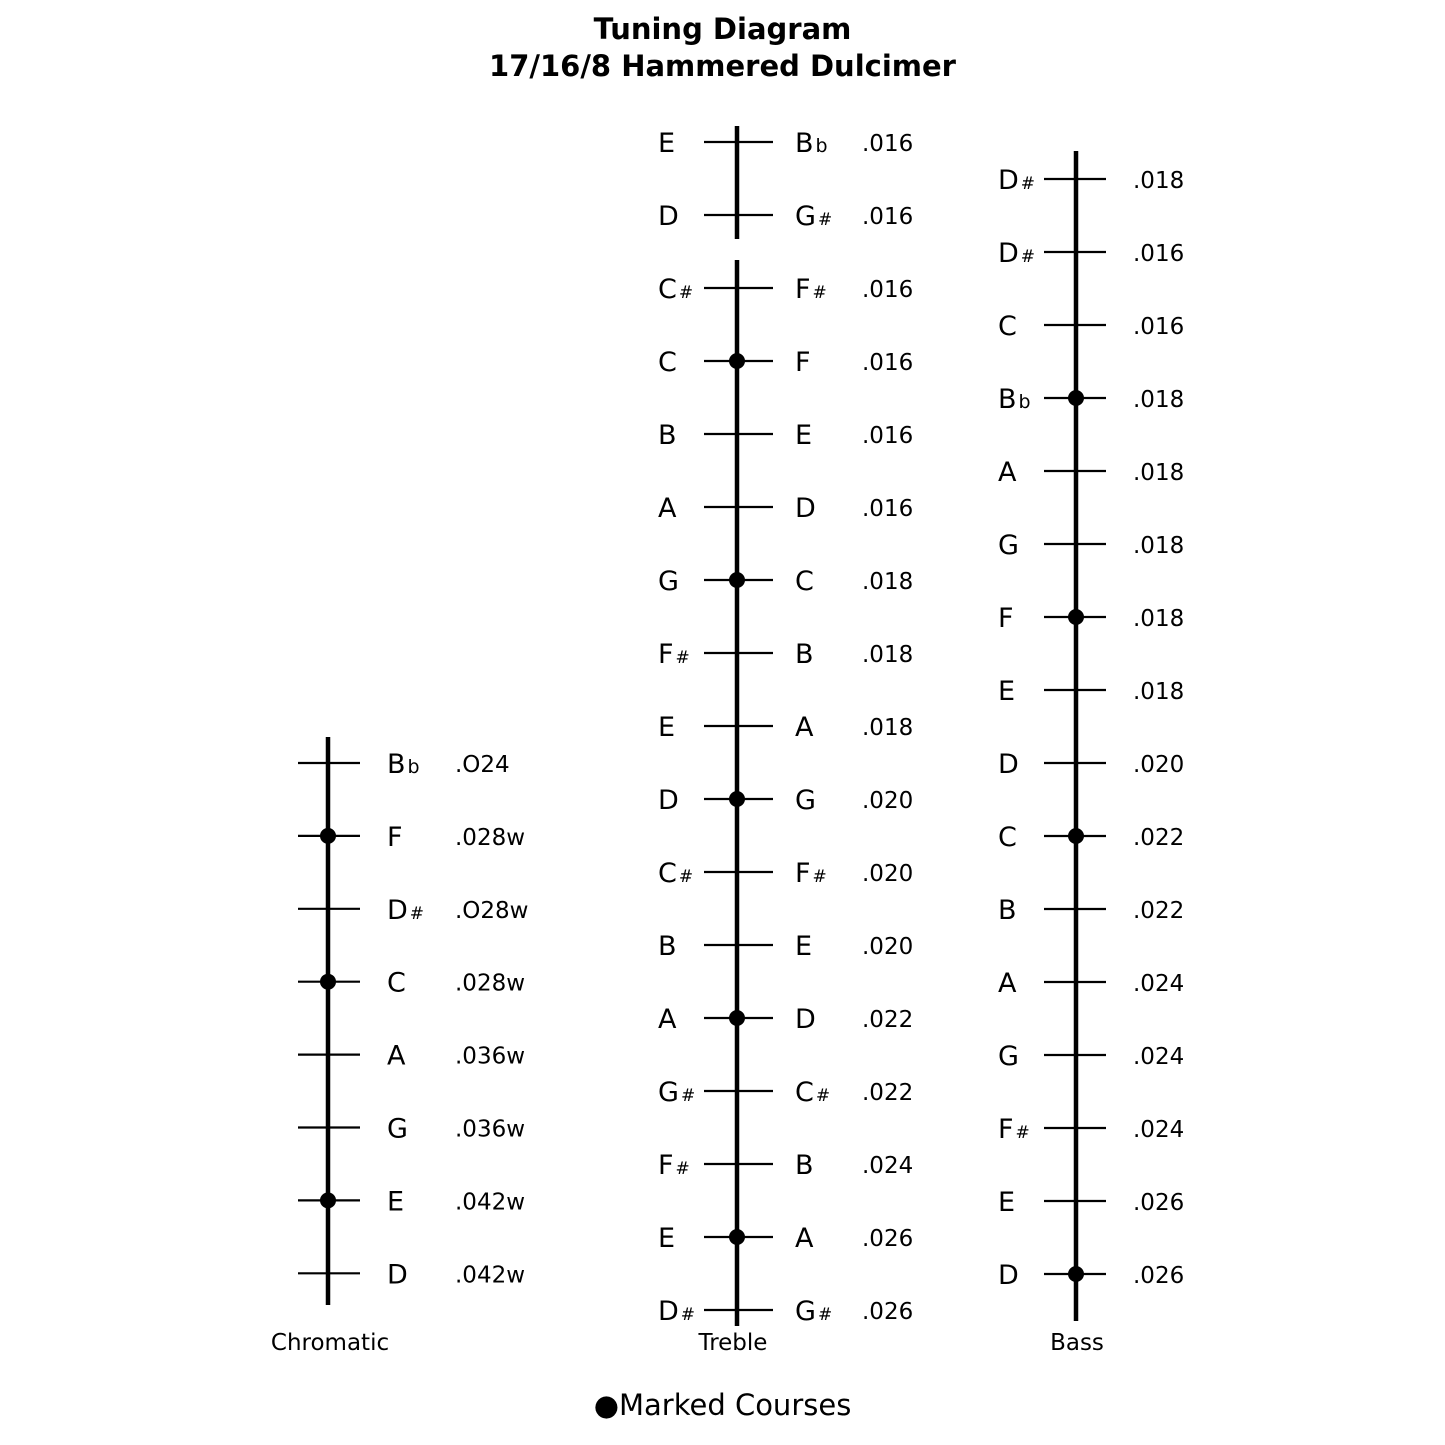  I want to click on bass-note: B, so click(1007, 910).